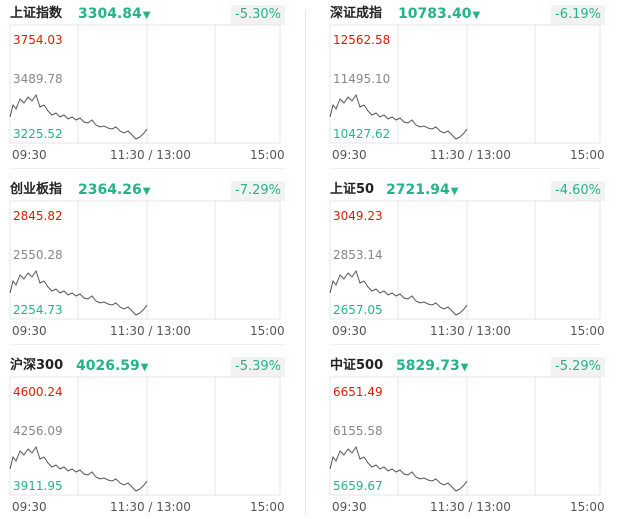  I want to click on index-name: 创业板指, so click(36, 189).